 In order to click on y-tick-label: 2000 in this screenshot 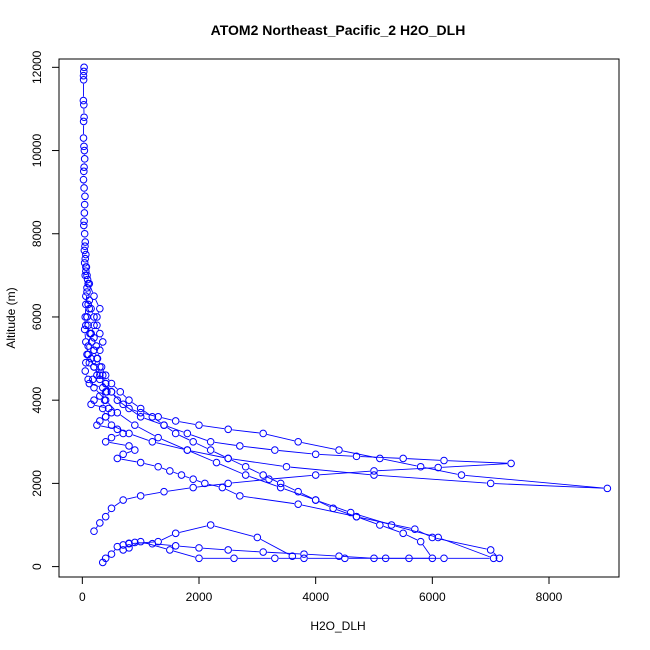, I will do `click(37, 483)`.